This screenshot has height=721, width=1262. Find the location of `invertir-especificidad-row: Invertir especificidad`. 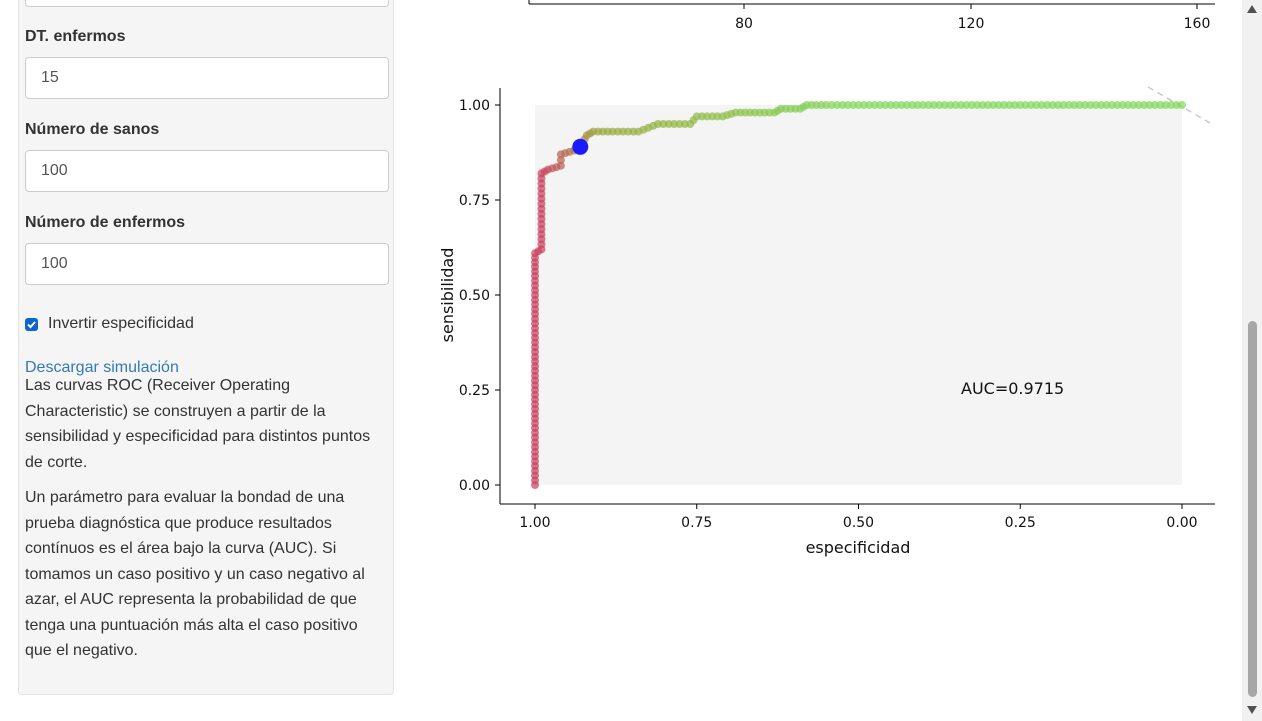

invertir-especificidad-row: Invertir especificidad is located at coordinates (109, 324).